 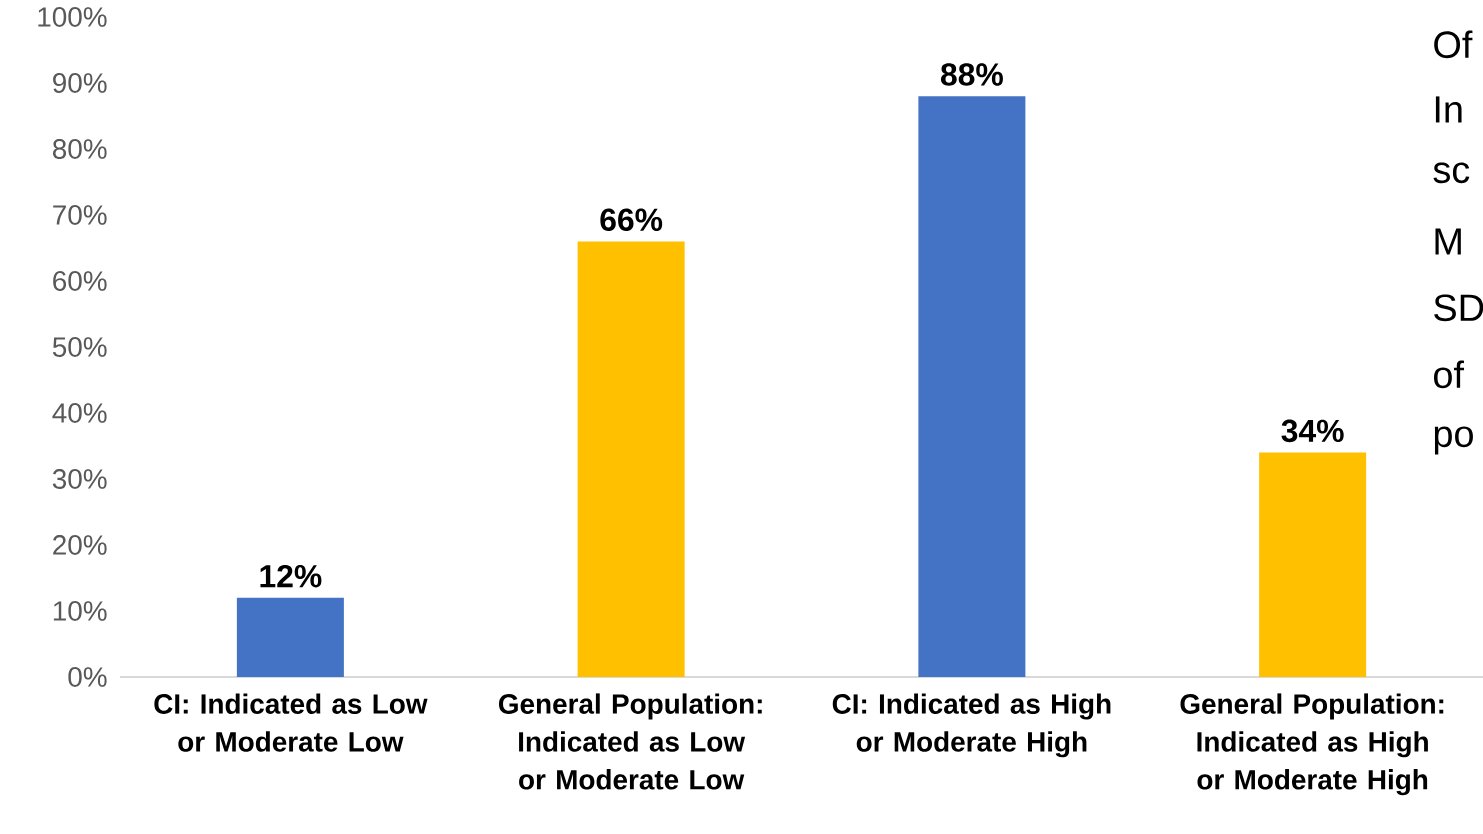 What do you see at coordinates (79, 347) in the screenshot?
I see `y-tick-label: 50%` at bounding box center [79, 347].